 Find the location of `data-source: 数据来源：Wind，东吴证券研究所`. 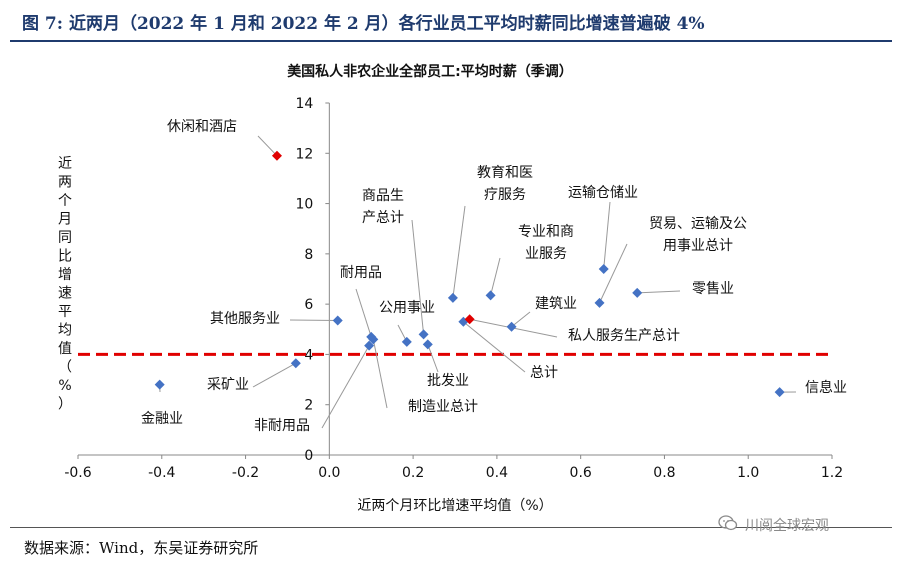

data-source: 数据来源：Wind，东吴证券研究所 is located at coordinates (141, 548).